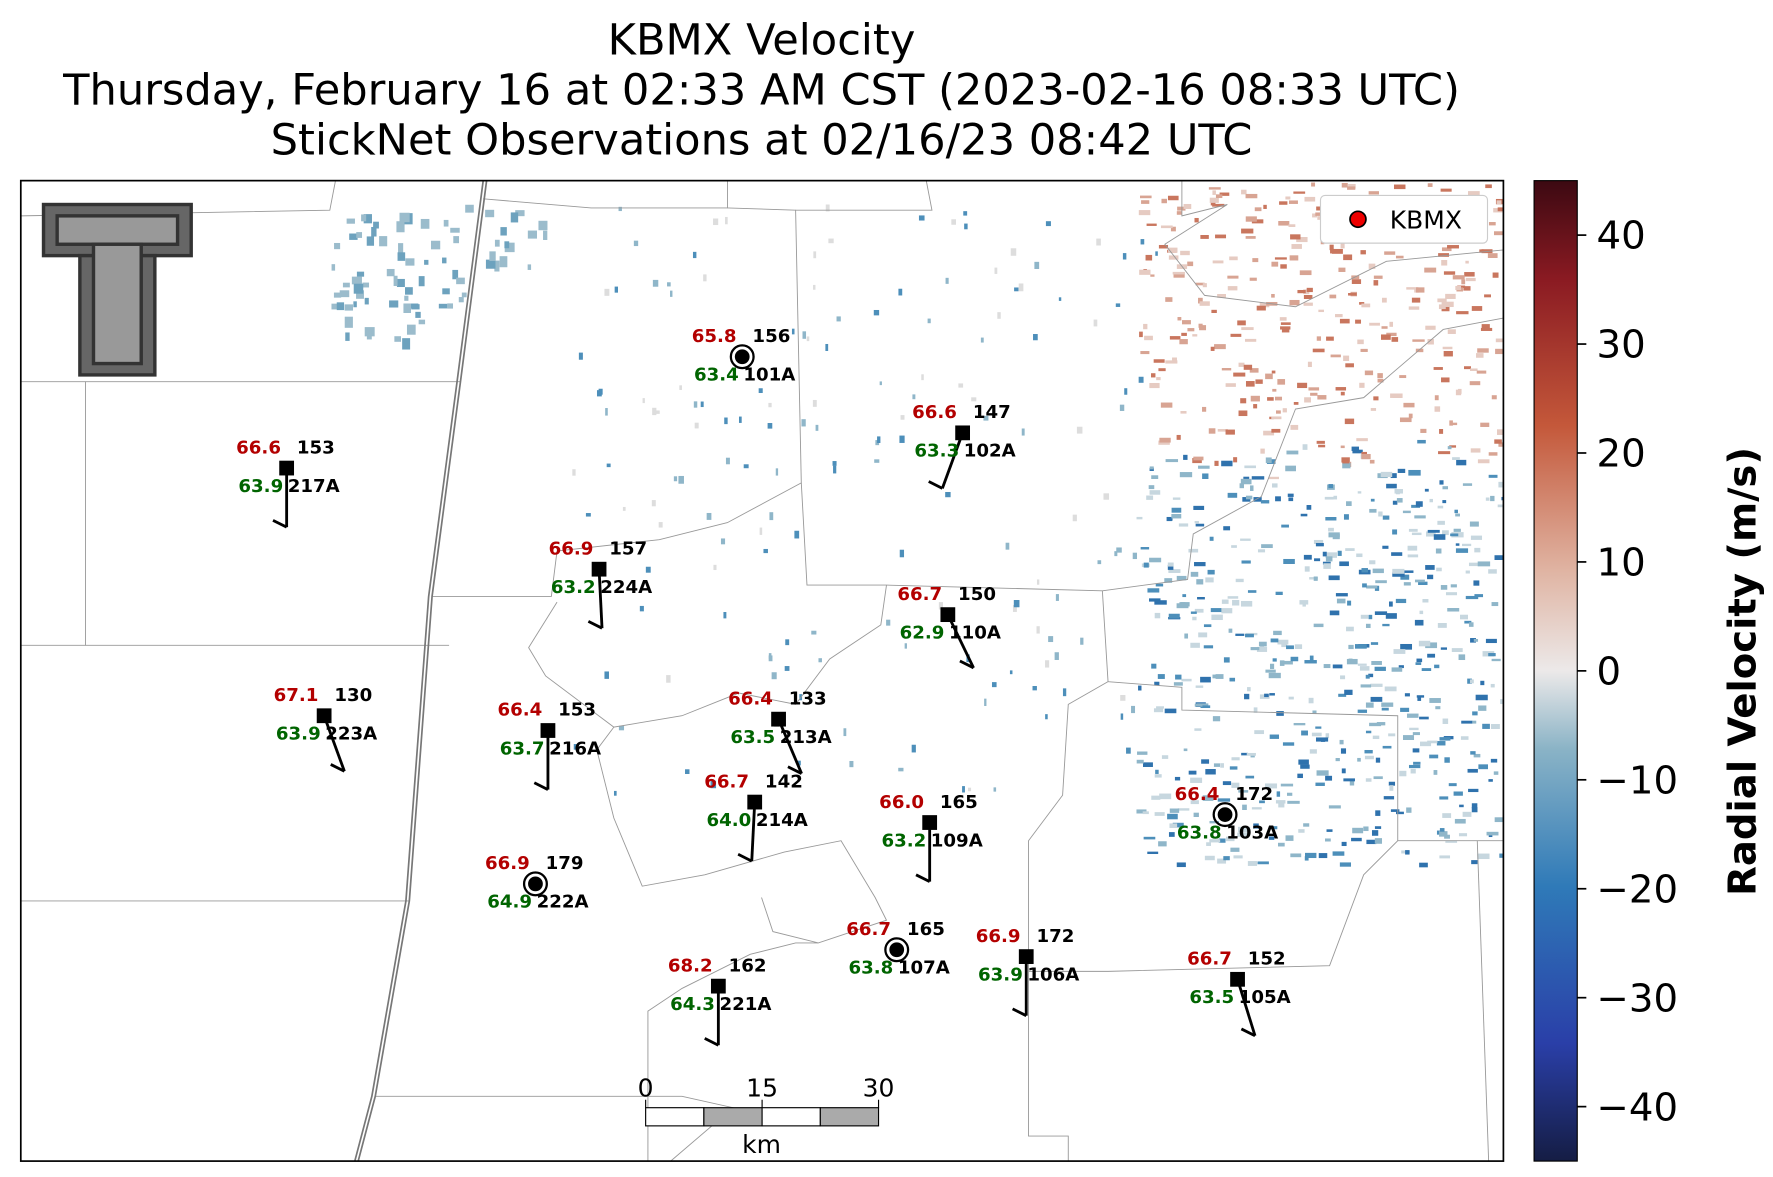 This screenshot has width=1773, height=1177. Describe the element at coordinates (897, 950) in the screenshot. I see `station-calm` at that location.